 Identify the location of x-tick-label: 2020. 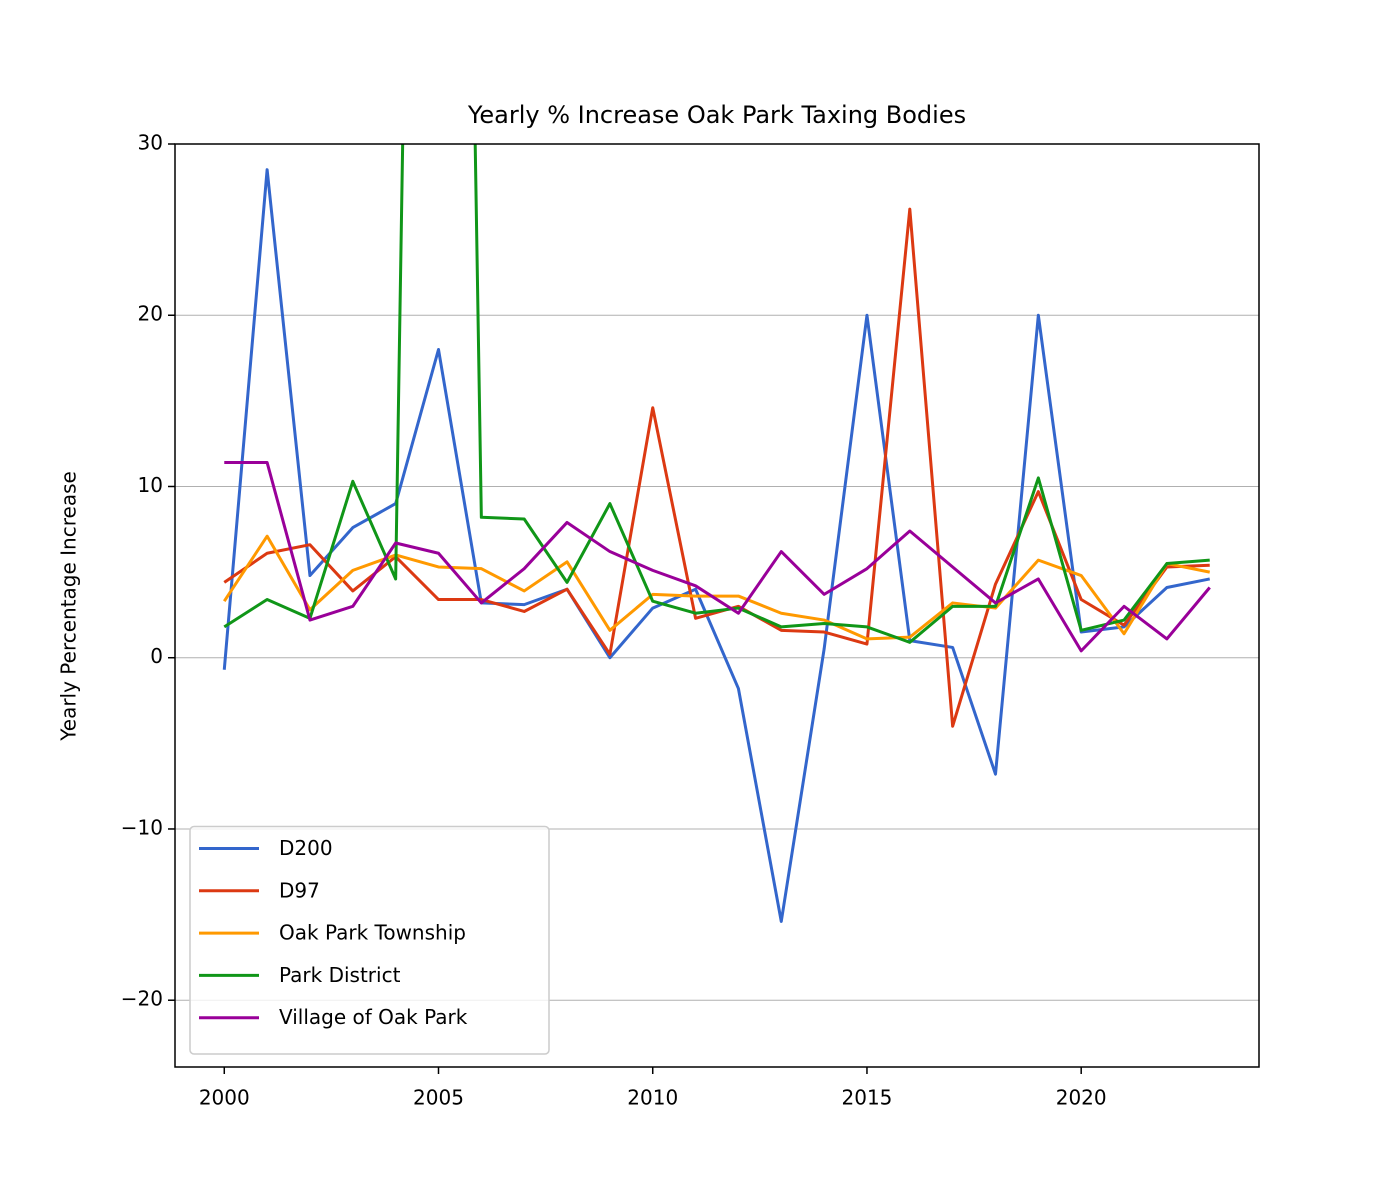
(1081, 1098).